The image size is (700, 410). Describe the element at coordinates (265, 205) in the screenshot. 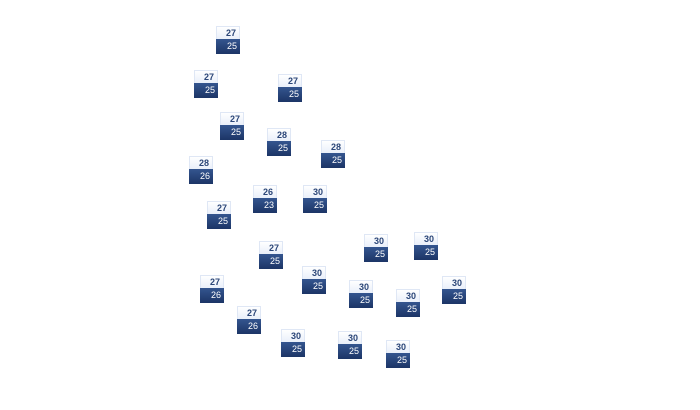

I see `low-temperature: 23` at that location.